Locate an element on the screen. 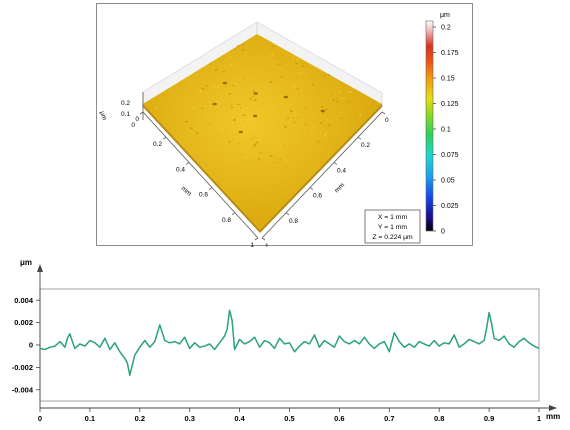 The width and height of the screenshot is (570, 430). y-ticks: 0.004 0.002 0 -0.002 -0.004 is located at coordinates (26, 345).